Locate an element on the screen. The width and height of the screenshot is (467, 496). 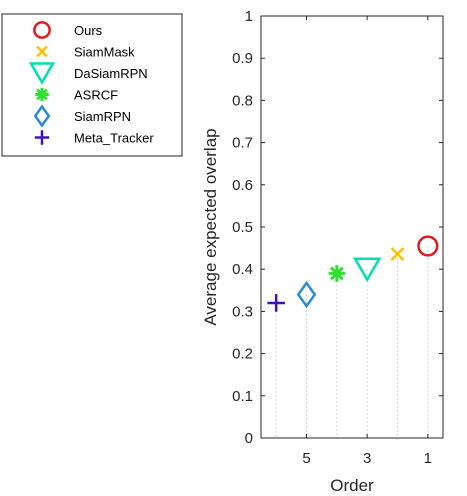
x-tick-label: 5 is located at coordinates (306, 458).